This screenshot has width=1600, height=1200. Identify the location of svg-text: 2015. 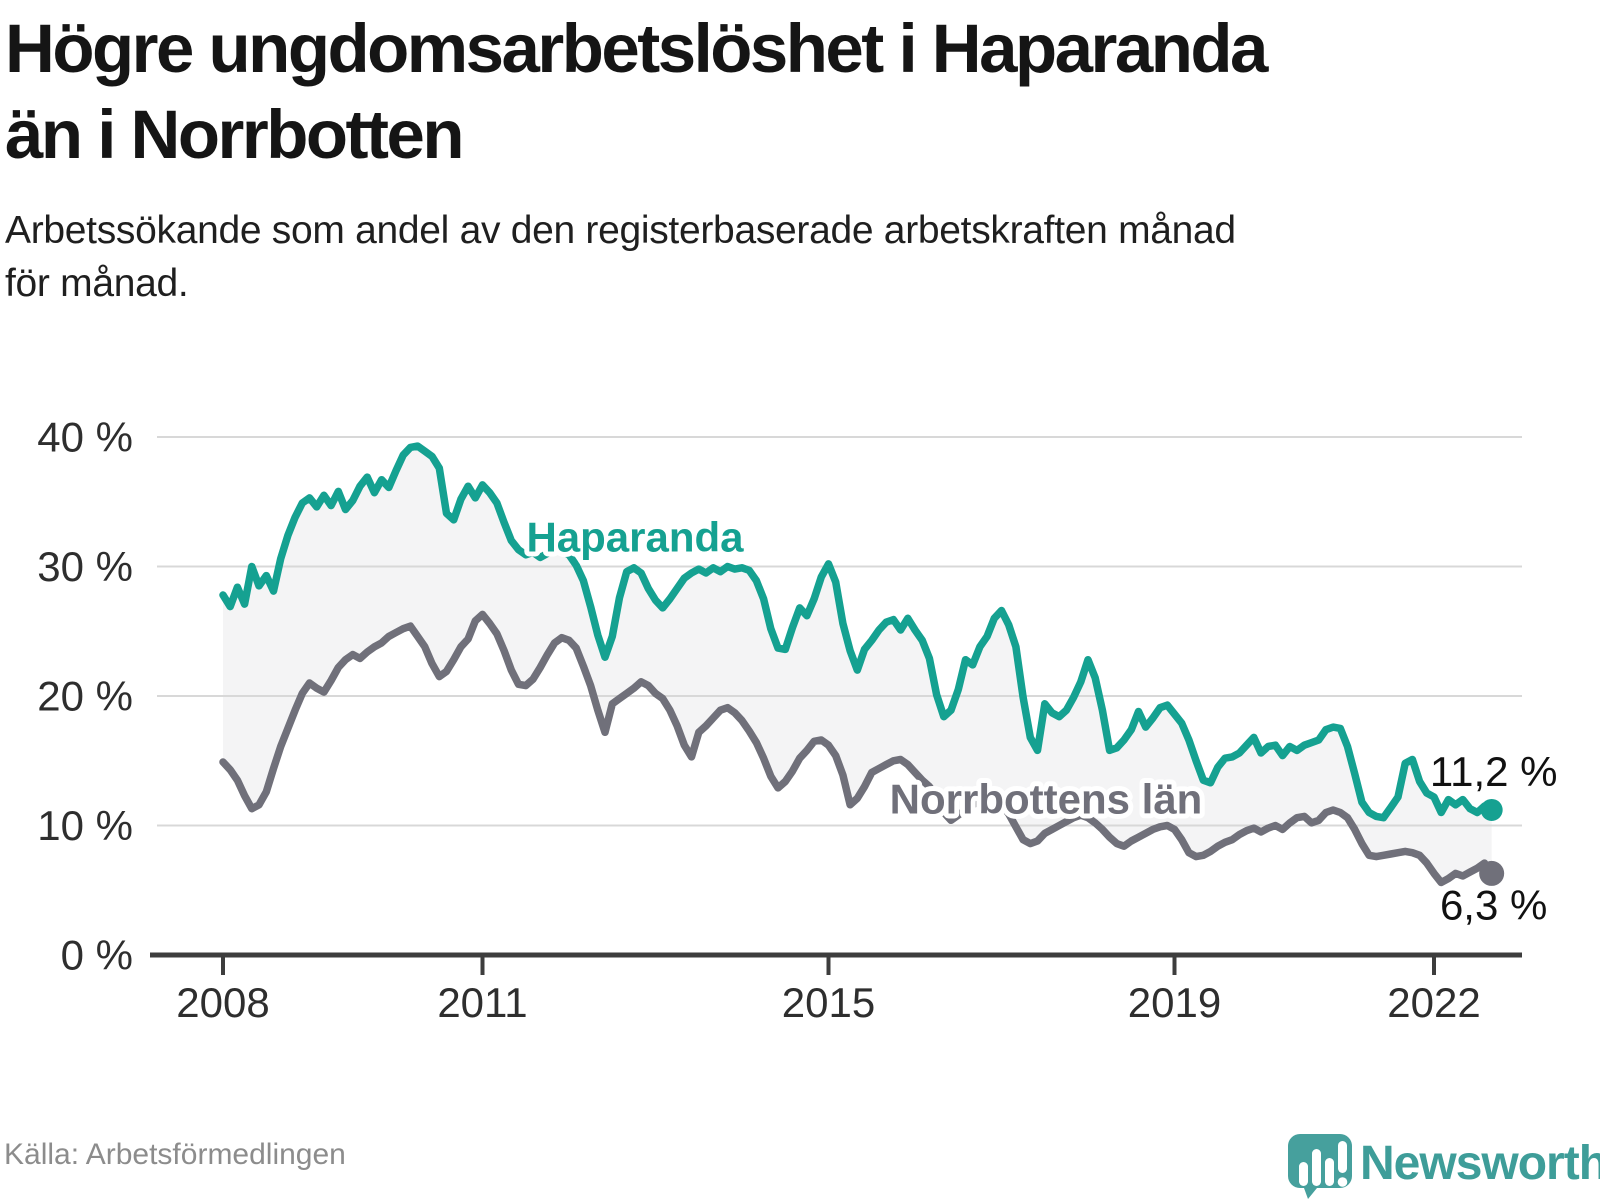
(828, 1002).